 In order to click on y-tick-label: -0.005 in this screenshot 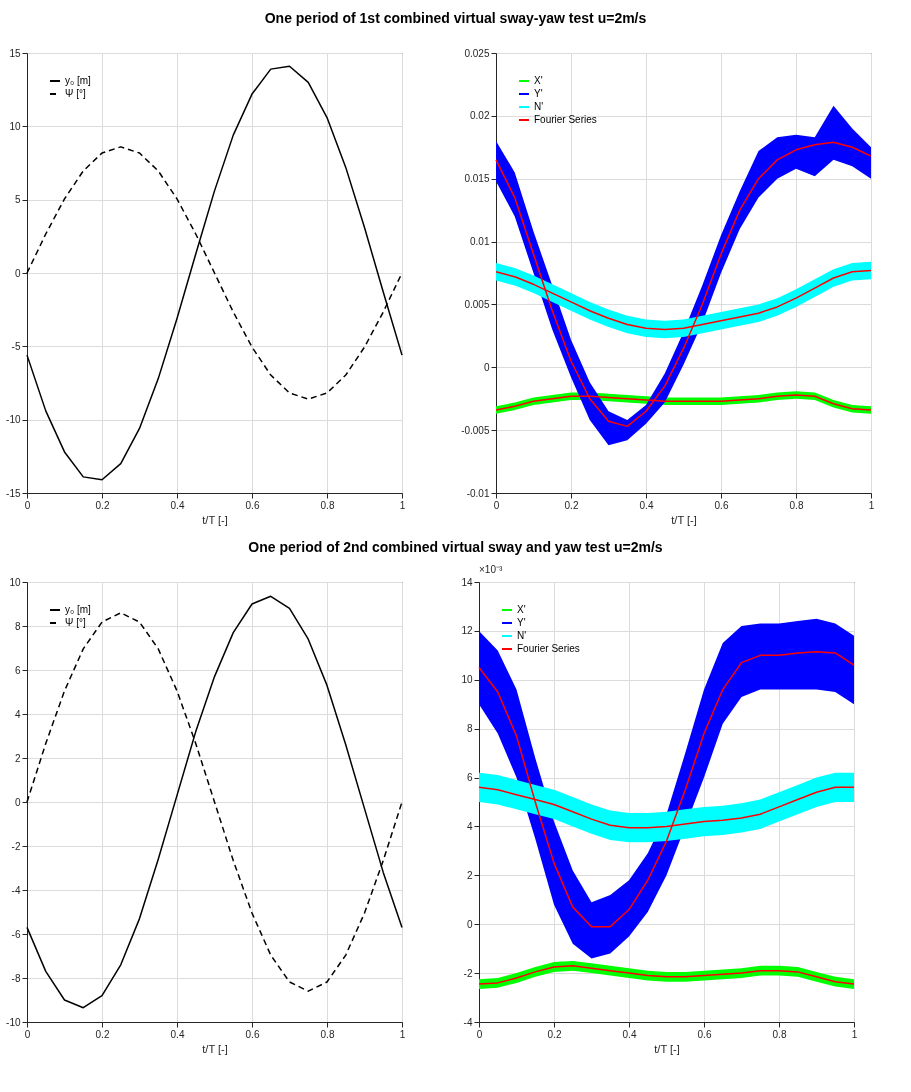, I will do `click(475, 430)`.